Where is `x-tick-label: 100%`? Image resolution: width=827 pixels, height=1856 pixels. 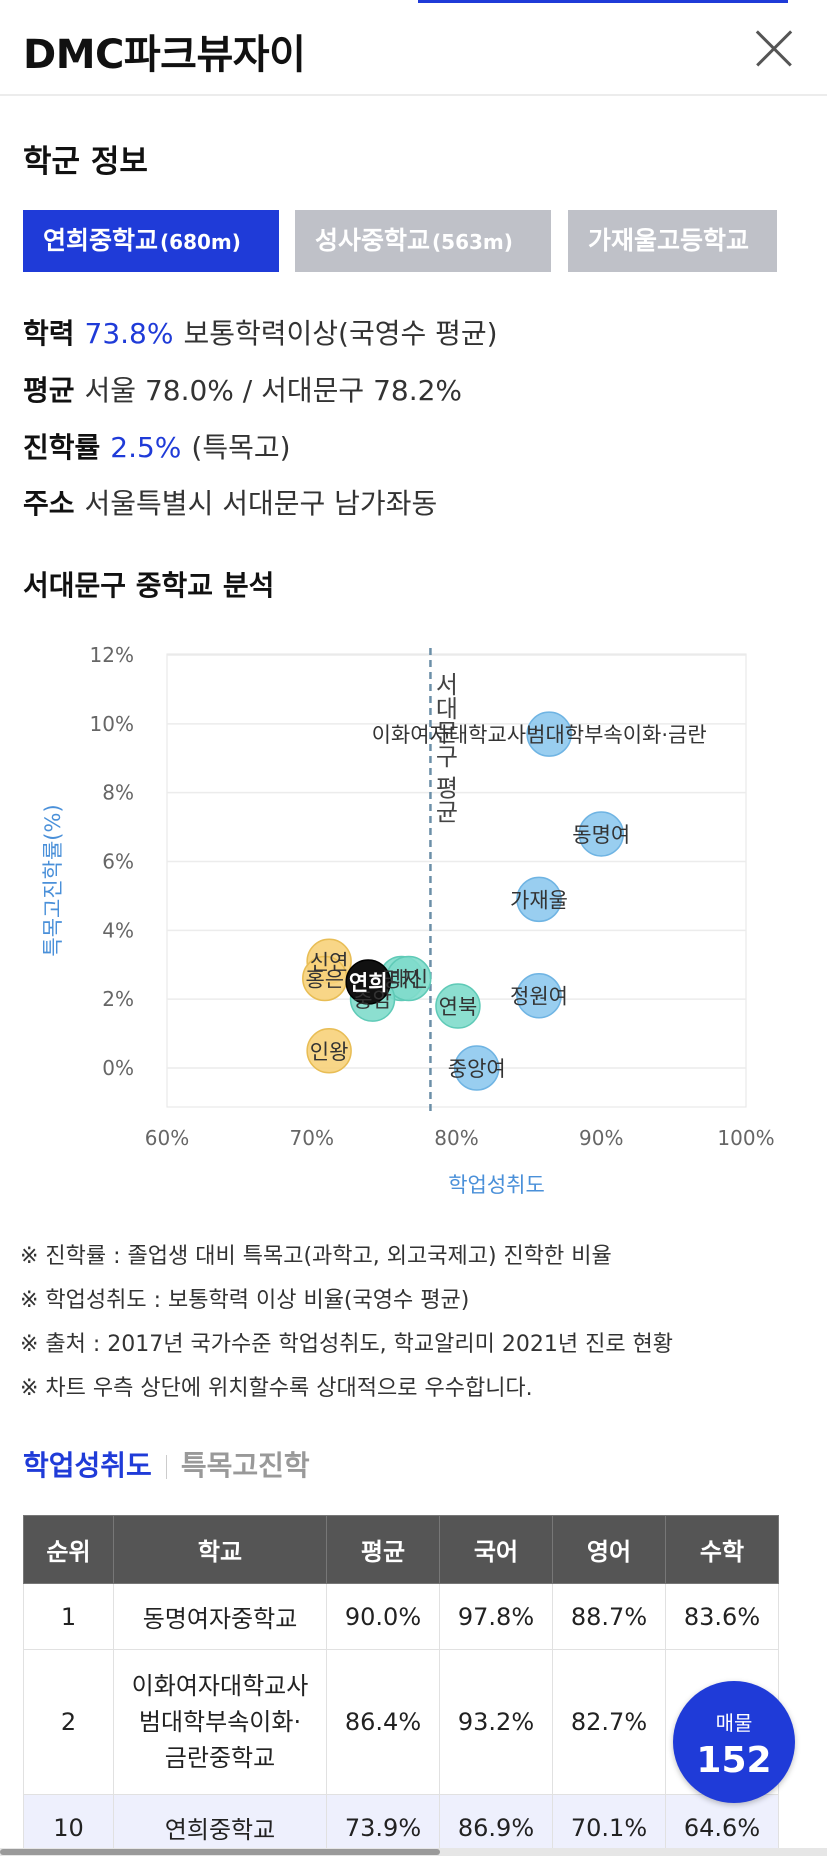 x-tick-label: 100% is located at coordinates (745, 1138).